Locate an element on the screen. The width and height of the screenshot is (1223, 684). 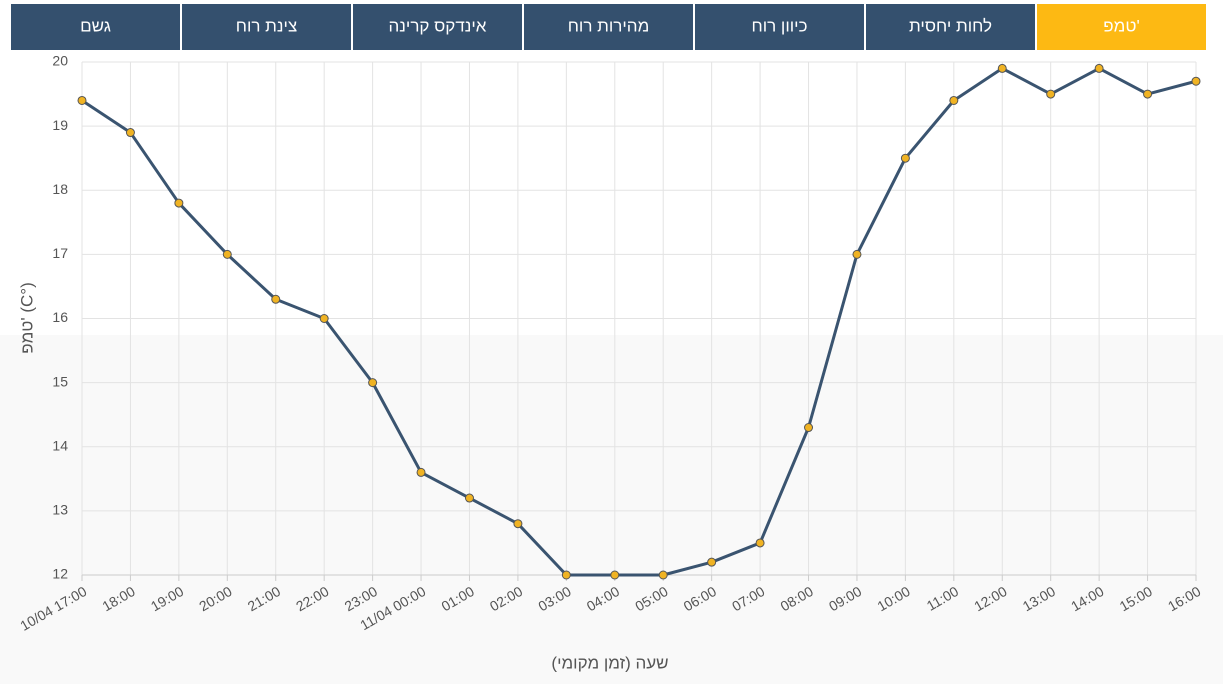
tab-label: כיוון רוח is located at coordinates (780, 25).